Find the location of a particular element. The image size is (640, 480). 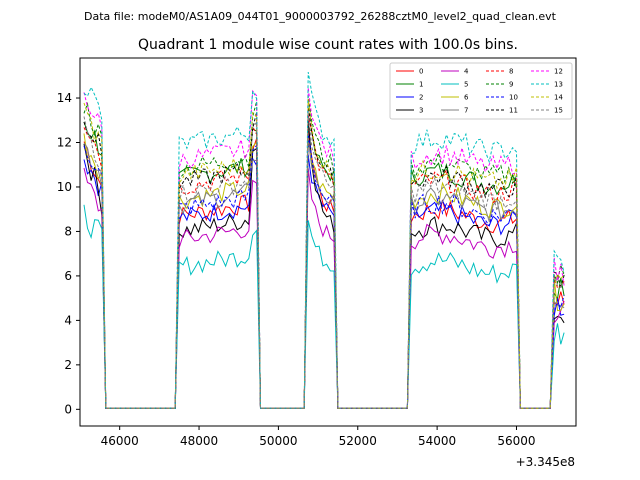

legend-label: 2 is located at coordinates (421, 98).